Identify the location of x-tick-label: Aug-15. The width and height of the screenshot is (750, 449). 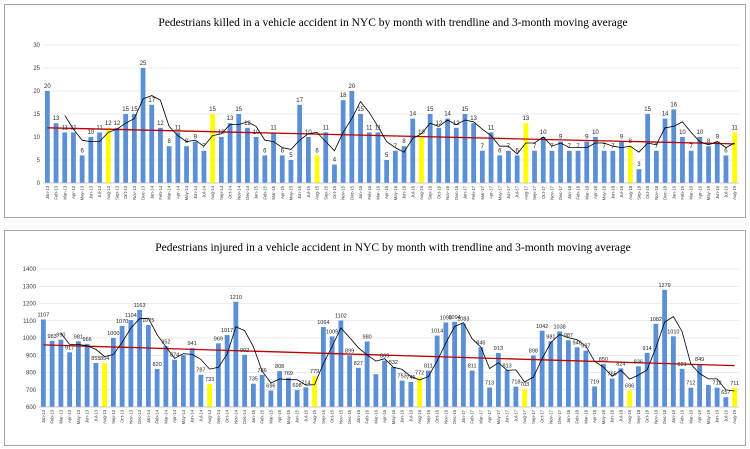
(314, 416).